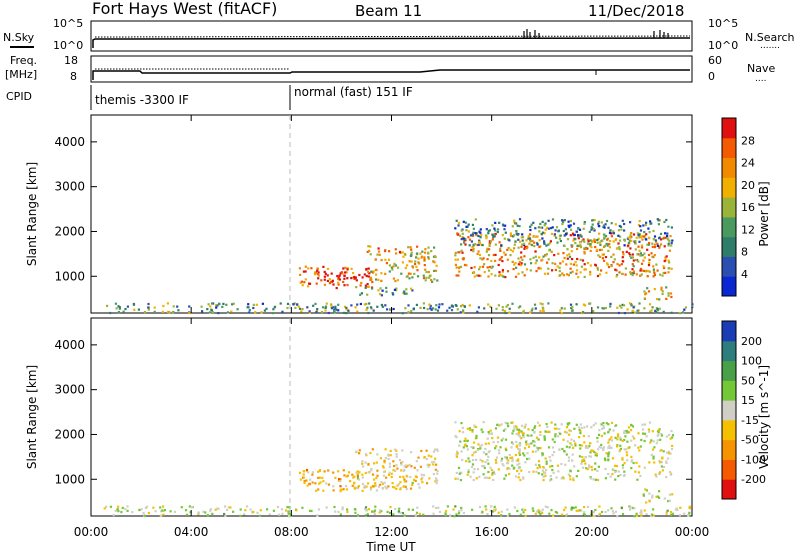 This screenshot has height=554, width=800. What do you see at coordinates (729, 246) in the screenshot?
I see `power-colorbar-segment` at bounding box center [729, 246].